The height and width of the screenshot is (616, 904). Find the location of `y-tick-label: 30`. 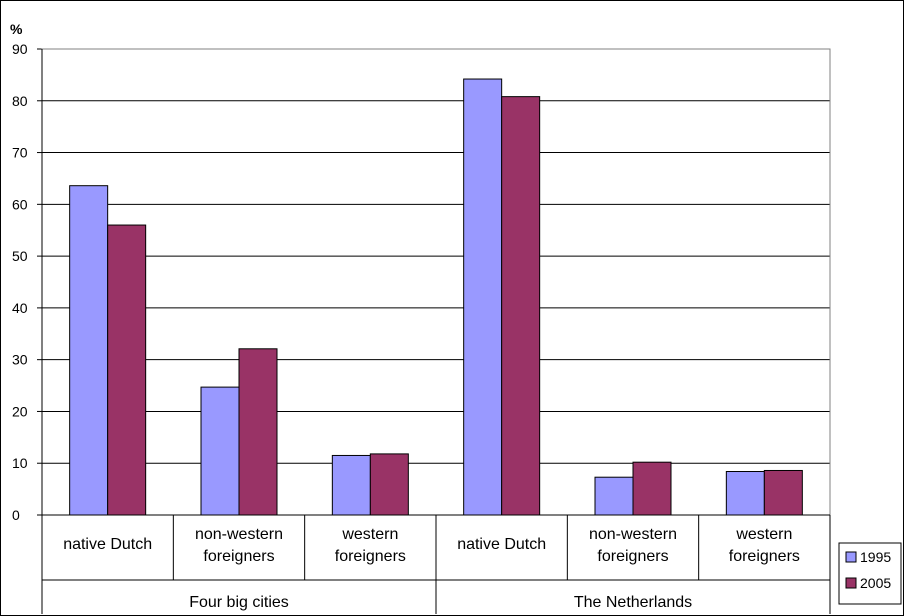

y-tick-label: 30 is located at coordinates (20, 360).